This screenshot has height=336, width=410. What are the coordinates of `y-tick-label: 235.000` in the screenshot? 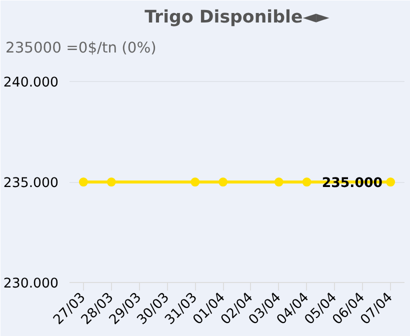 It's located at (31, 184).